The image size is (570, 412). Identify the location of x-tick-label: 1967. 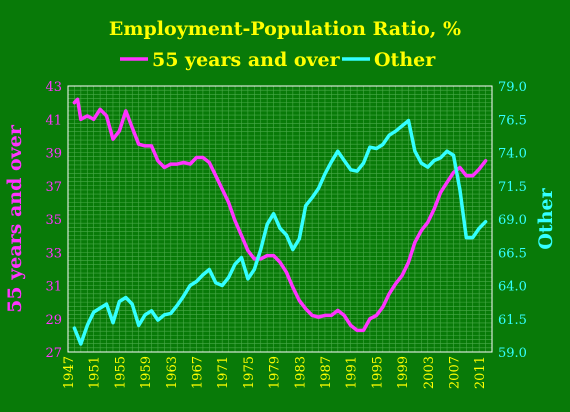
(197, 372).